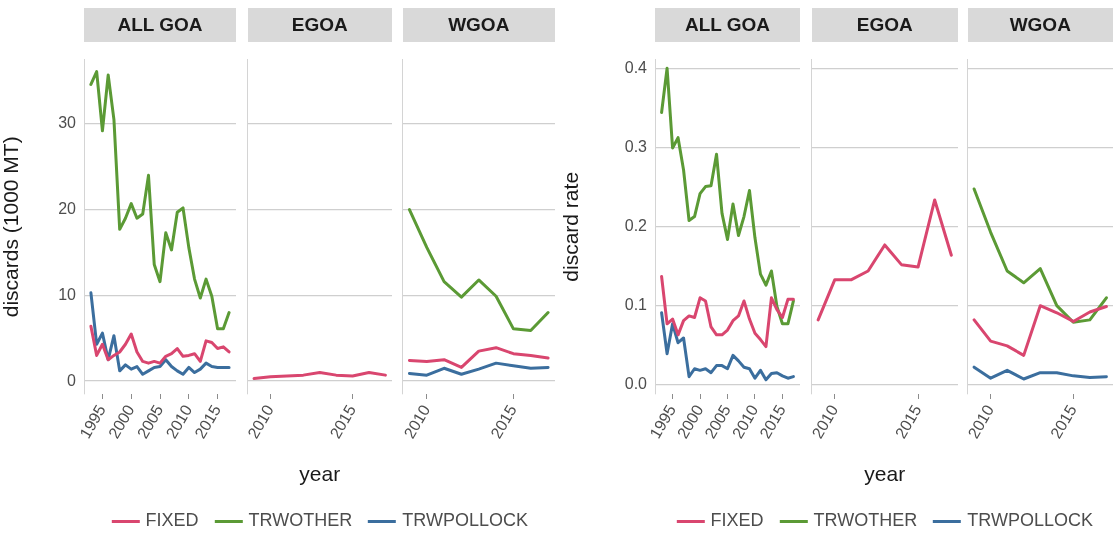  What do you see at coordinates (636, 305) in the screenshot?
I see `y-tick-label: 0.1` at bounding box center [636, 305].